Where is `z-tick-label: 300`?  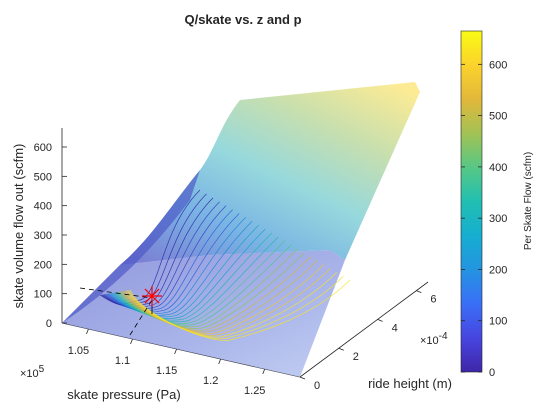 z-tick-label: 300 is located at coordinates (43, 236).